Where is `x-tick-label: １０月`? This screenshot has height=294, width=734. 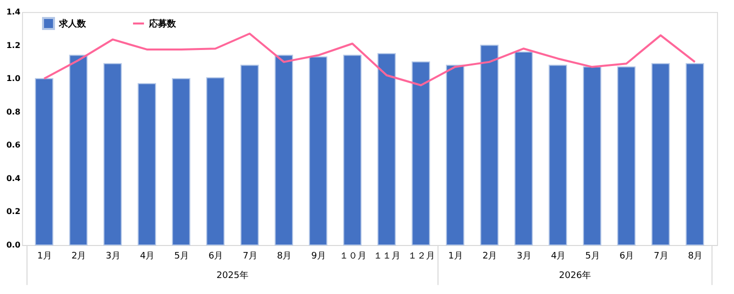
x-tick-label: １０月 is located at coordinates (352, 257).